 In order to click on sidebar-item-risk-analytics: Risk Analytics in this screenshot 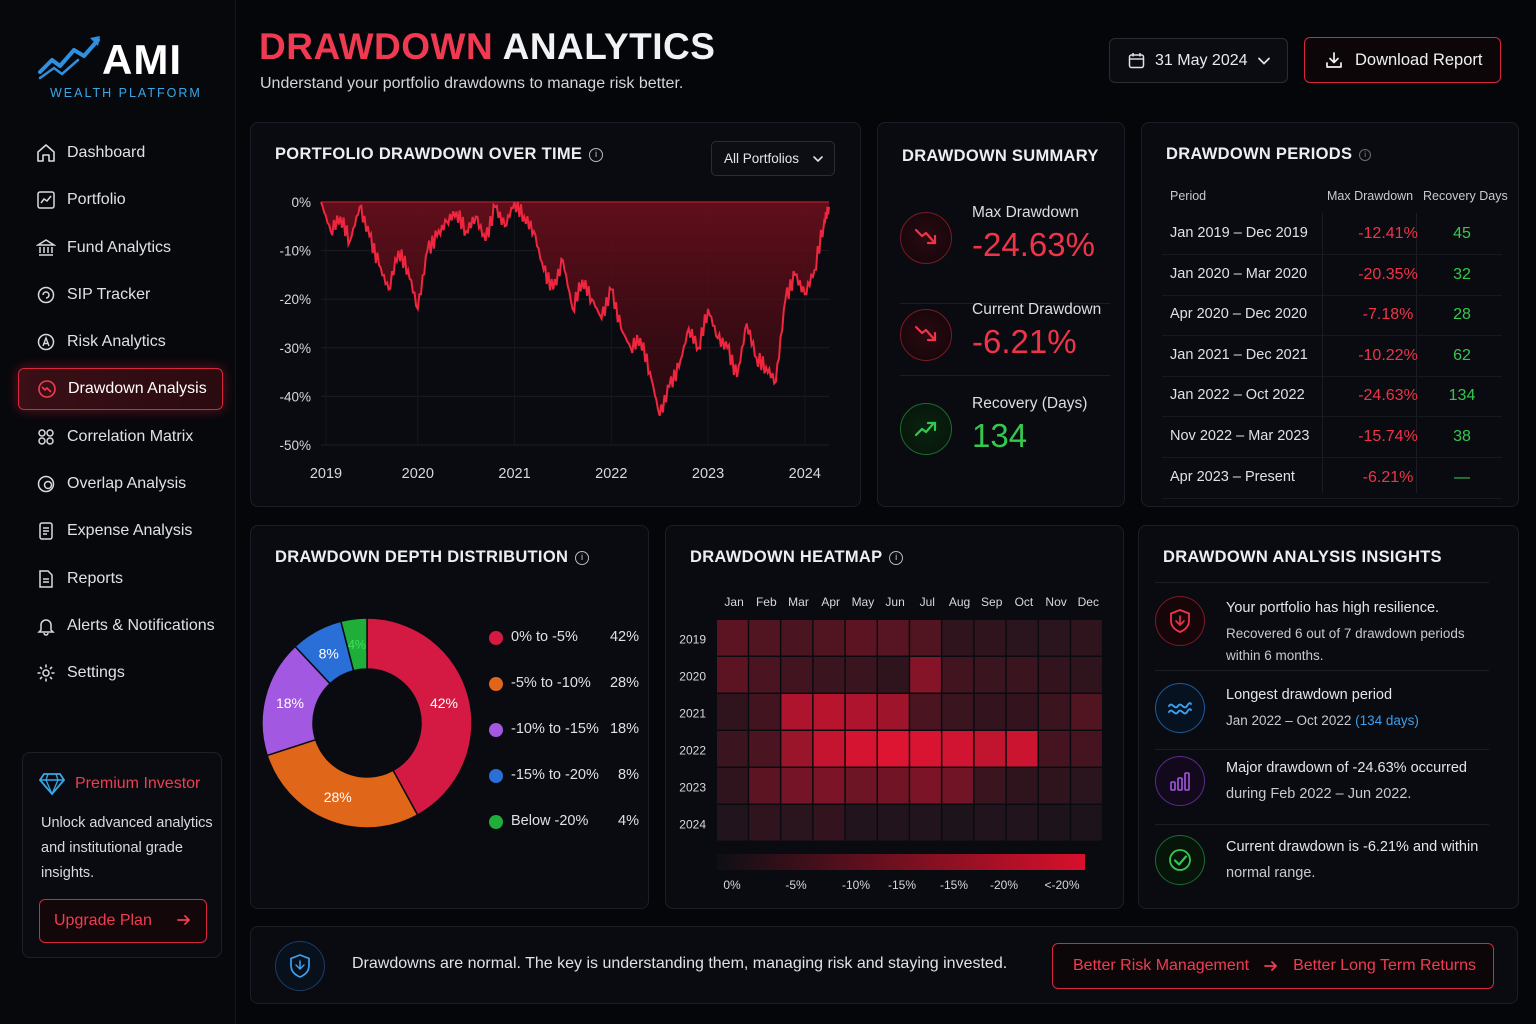, I will do `click(120, 342)`.